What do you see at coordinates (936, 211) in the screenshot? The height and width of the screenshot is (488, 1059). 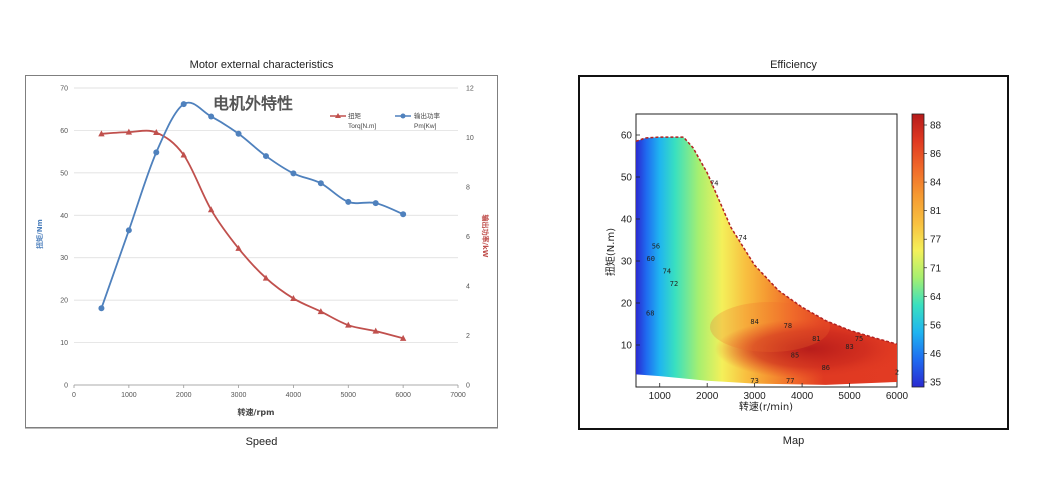 I see `colorbar-tick-label: 81` at bounding box center [936, 211].